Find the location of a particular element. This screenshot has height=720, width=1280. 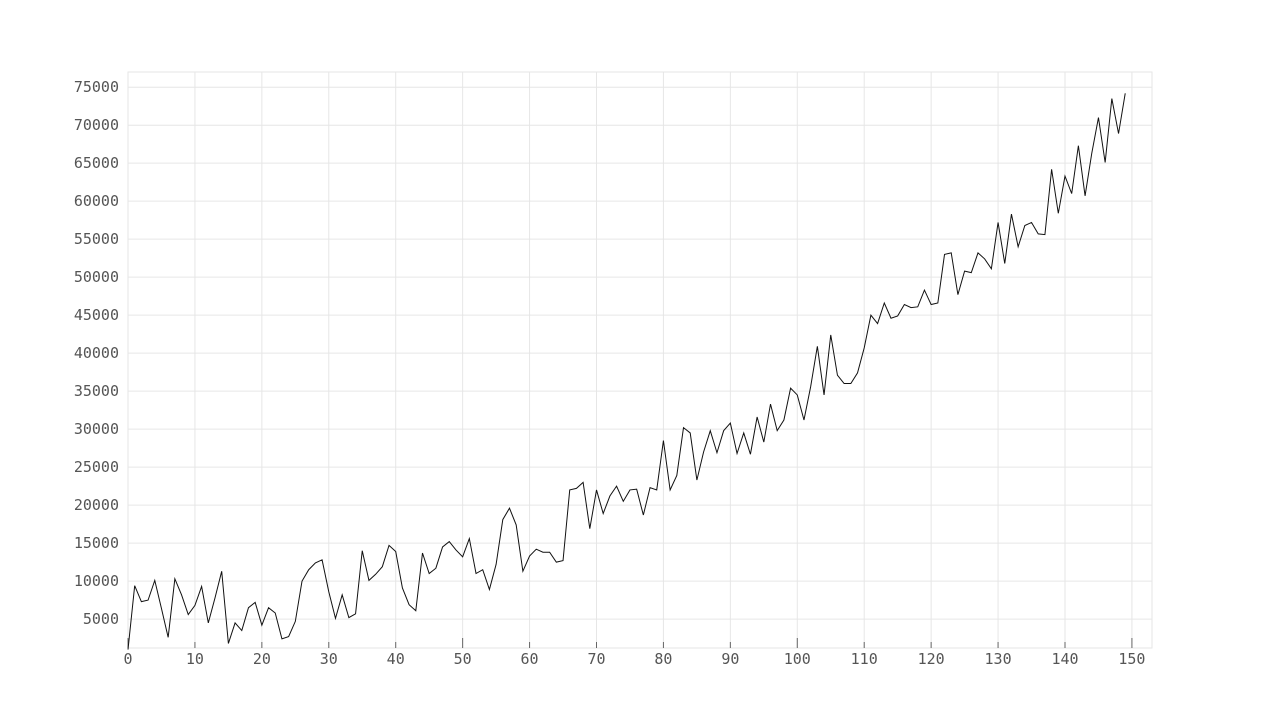

y-tick-label: 55000 is located at coordinates (96, 239).